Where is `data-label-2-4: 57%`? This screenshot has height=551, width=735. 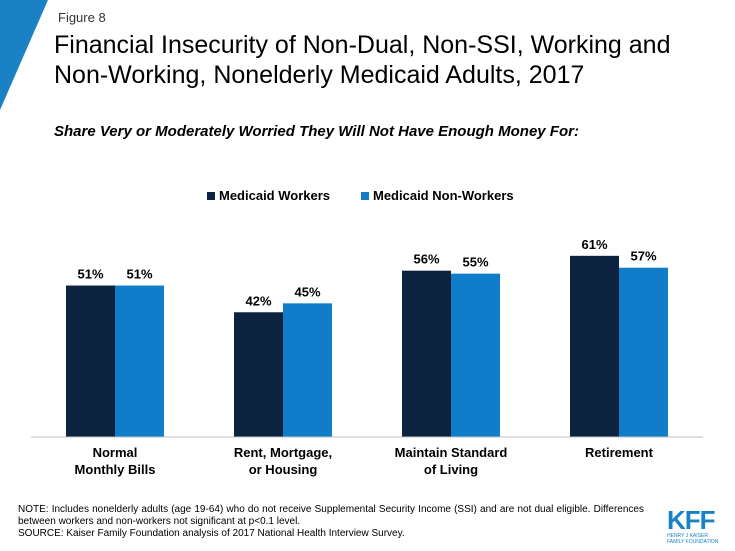 data-label-2-4: 57% is located at coordinates (643, 256).